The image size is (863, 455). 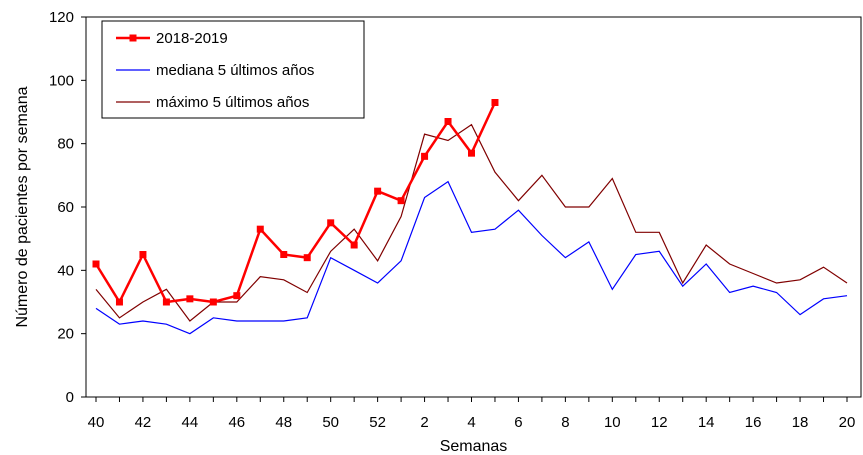 What do you see at coordinates (236, 422) in the screenshot?
I see `x-tick-label: 46` at bounding box center [236, 422].